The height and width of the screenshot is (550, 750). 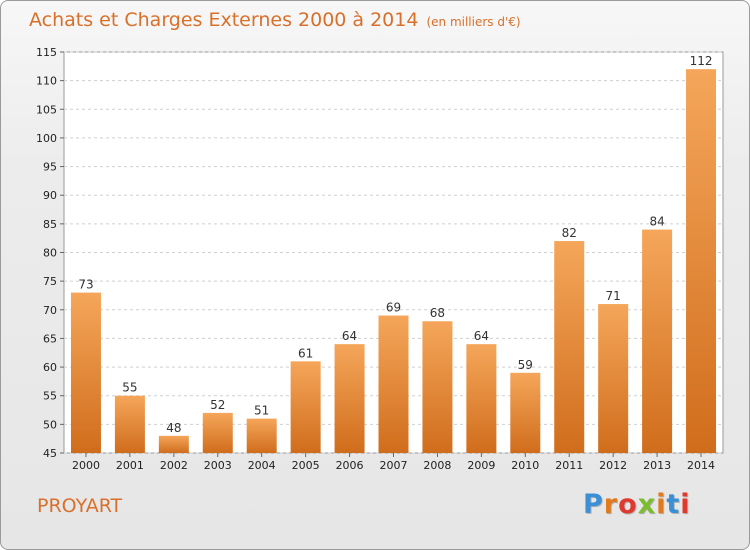 I want to click on x-tick-label-2010: 2010, so click(x=525, y=465).